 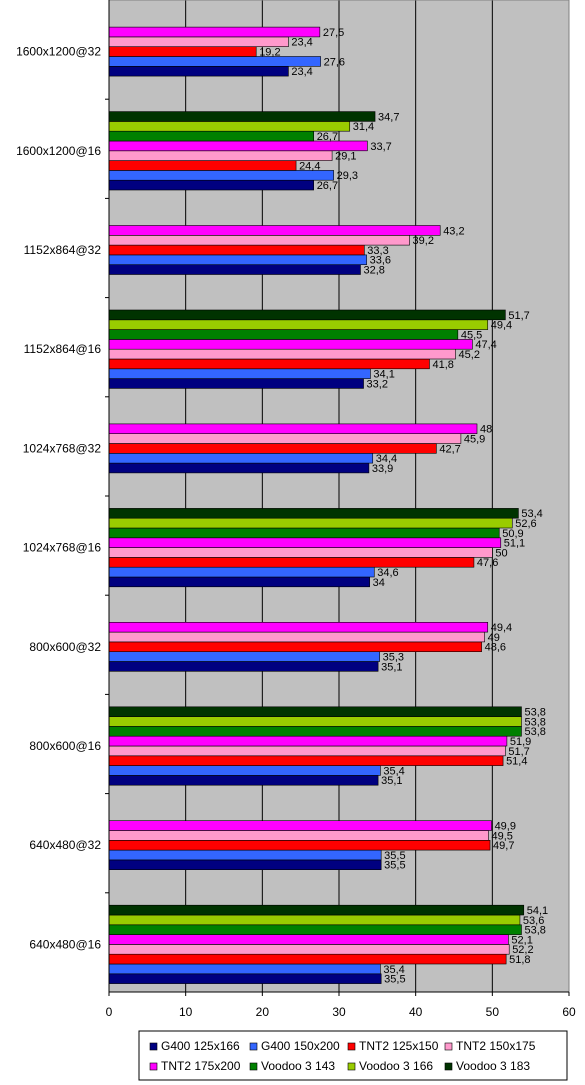 What do you see at coordinates (309, 166) in the screenshot?
I see `data-label: 24,4` at bounding box center [309, 166].